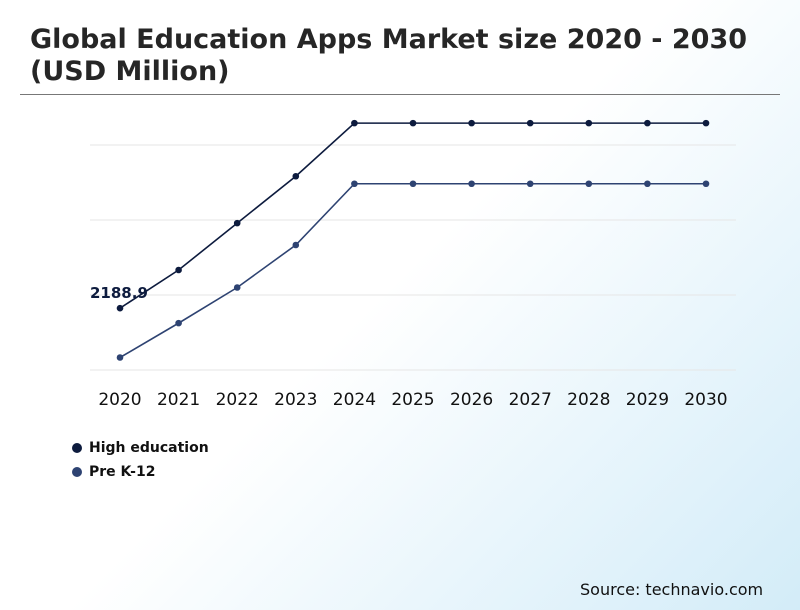  I want to click on x-tick-label: 2021, so click(178, 400).